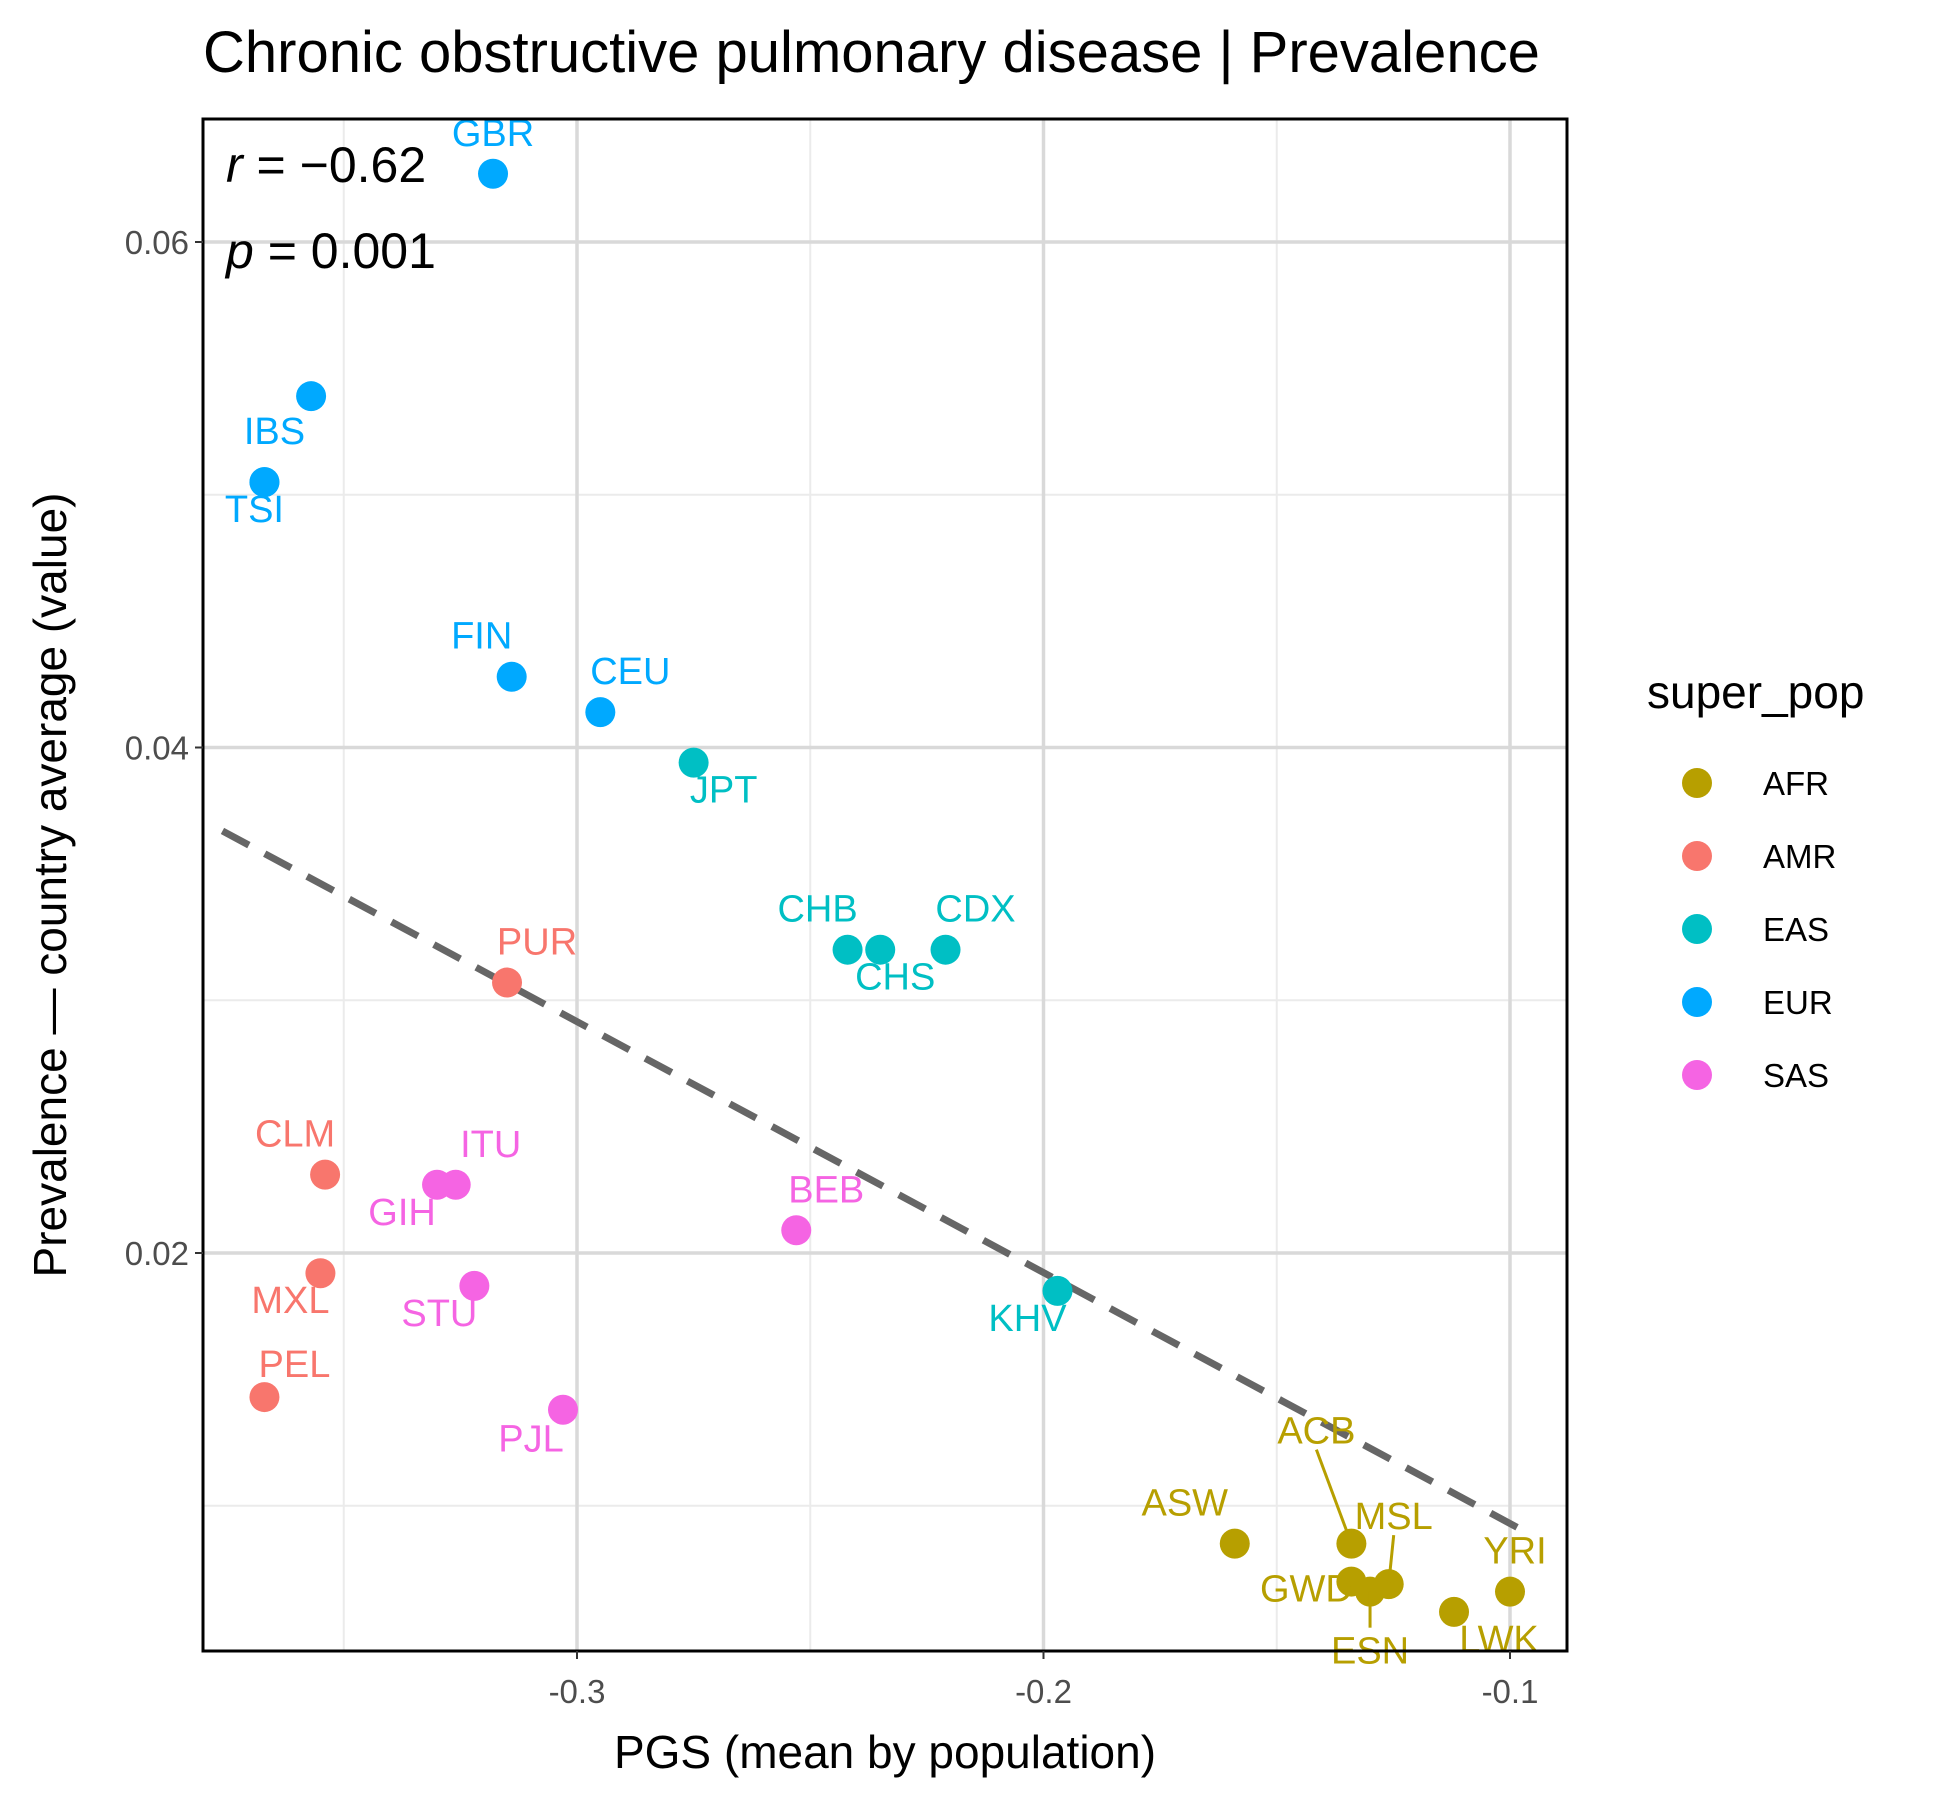 Image resolution: width=1950 pixels, height=1800 pixels. I want to click on legend-label-afr: AFR, so click(1796, 783).